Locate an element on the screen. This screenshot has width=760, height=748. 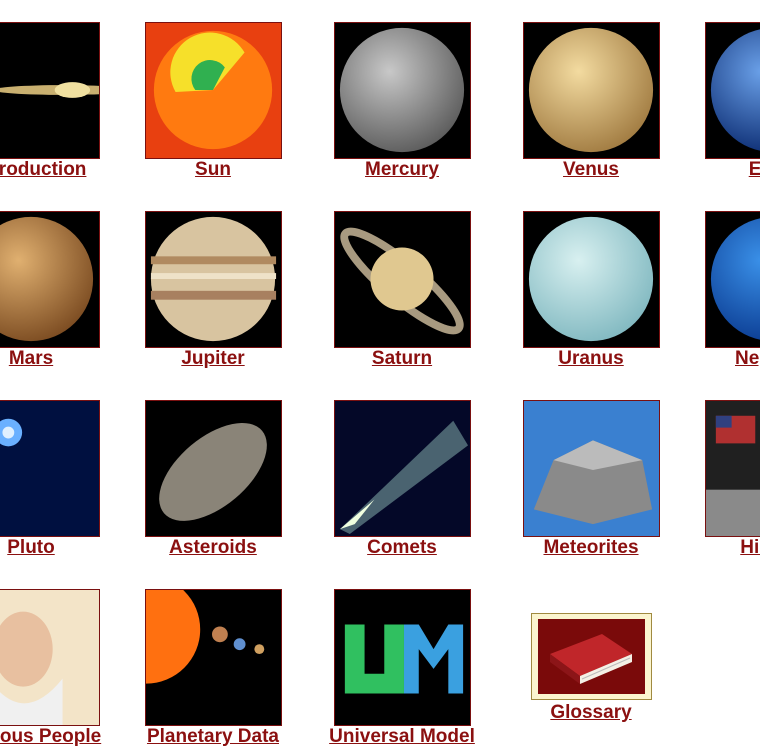
topic-link: Universal Model is located at coordinates (402, 736).